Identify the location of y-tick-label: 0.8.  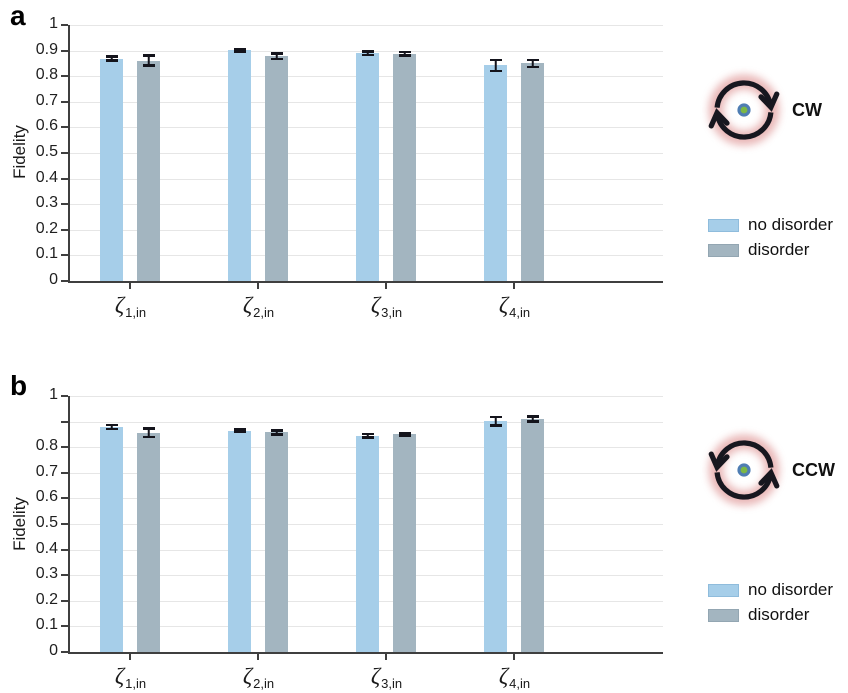
(46, 446).